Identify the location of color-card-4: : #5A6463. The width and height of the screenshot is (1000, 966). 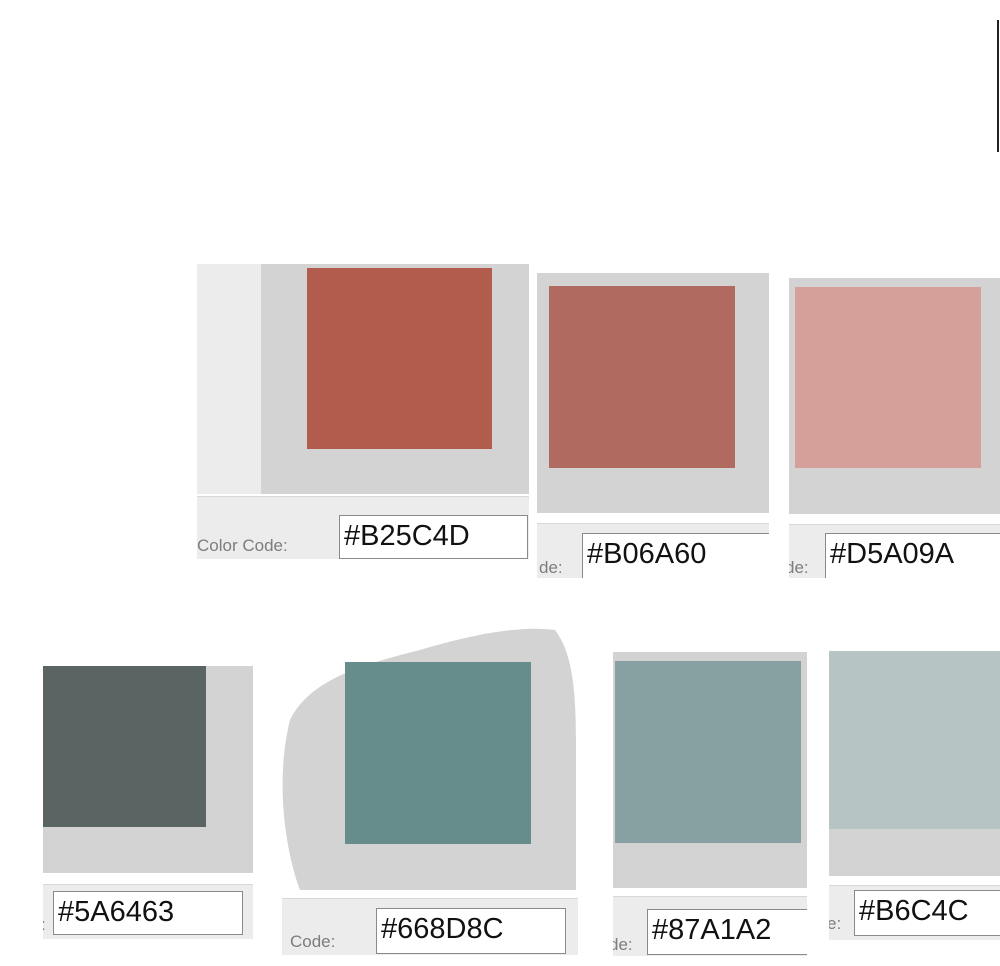
(148, 804).